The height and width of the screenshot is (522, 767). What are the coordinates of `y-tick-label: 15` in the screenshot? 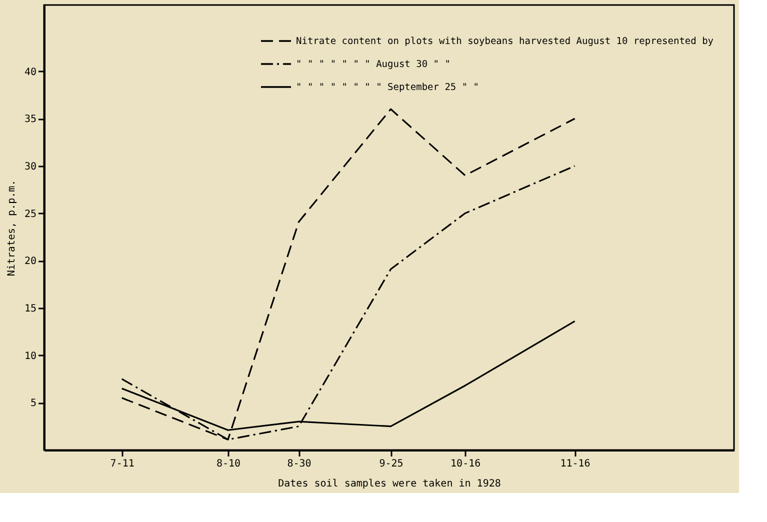 It's located at (30, 308).